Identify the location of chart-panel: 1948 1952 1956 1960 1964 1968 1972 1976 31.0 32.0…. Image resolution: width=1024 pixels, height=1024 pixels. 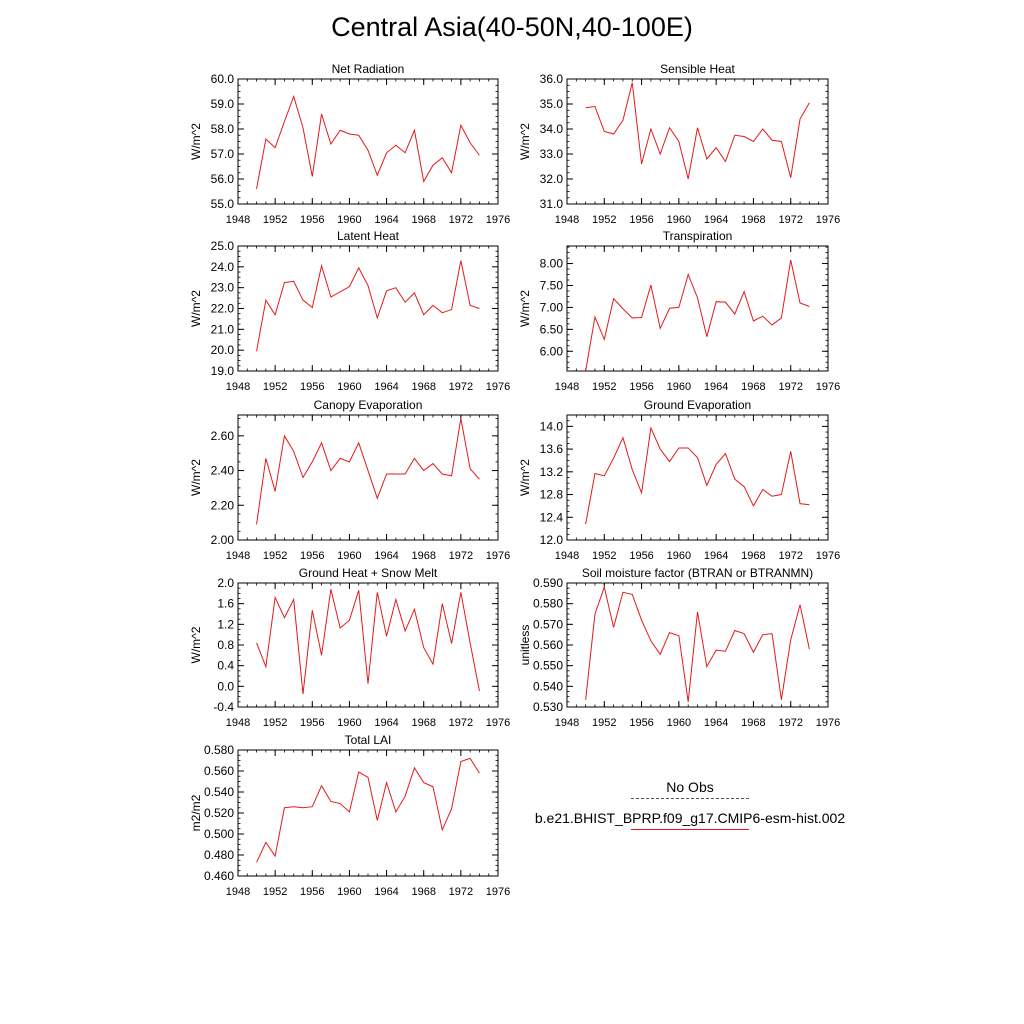
(679, 144).